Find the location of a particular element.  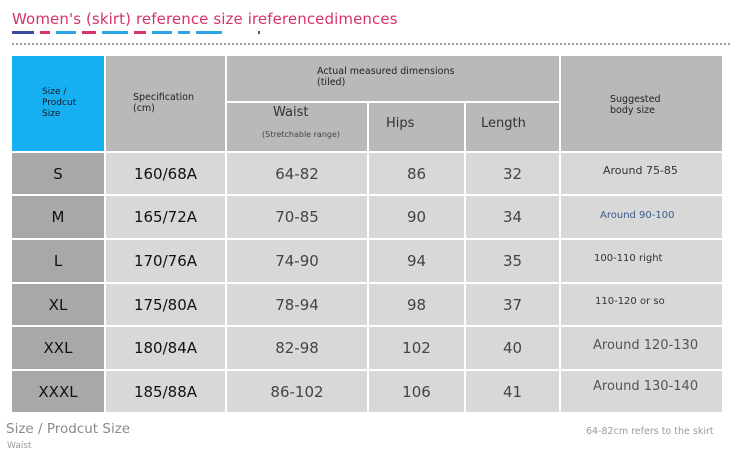

corner-header-label: Size / Prodcut Size is located at coordinates (59, 103).